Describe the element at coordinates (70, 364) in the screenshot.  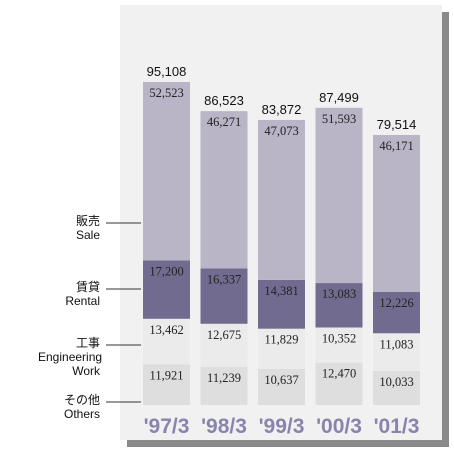
I see `legend-label: Engineering Work` at that location.